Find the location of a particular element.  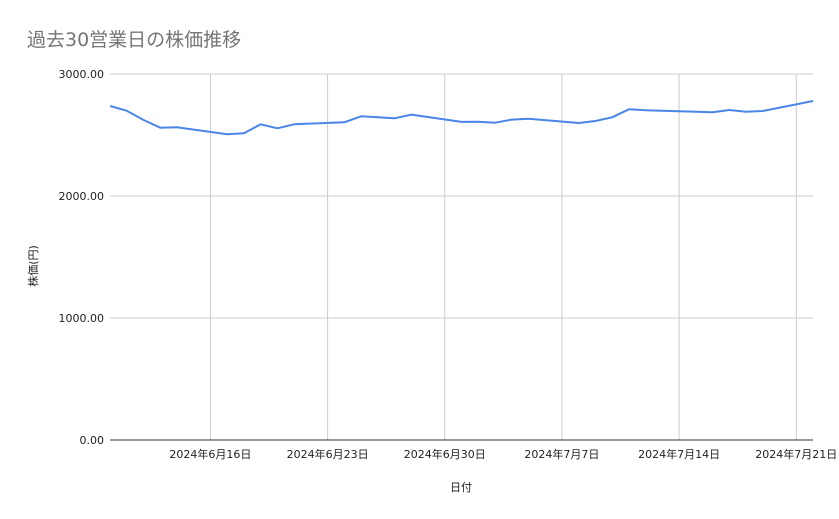

series-line is located at coordinates (461, 118).